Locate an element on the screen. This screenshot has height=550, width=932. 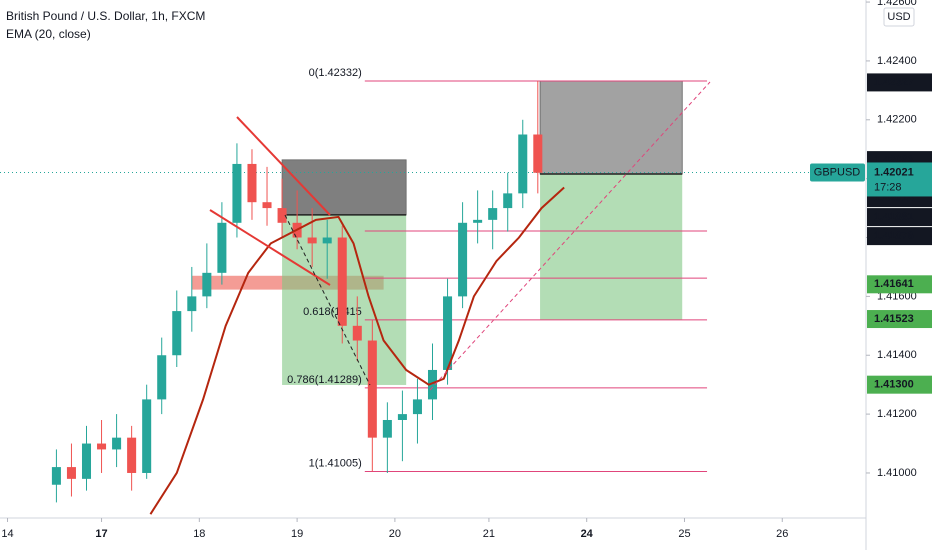
currency-label: USD is located at coordinates (898, 17).